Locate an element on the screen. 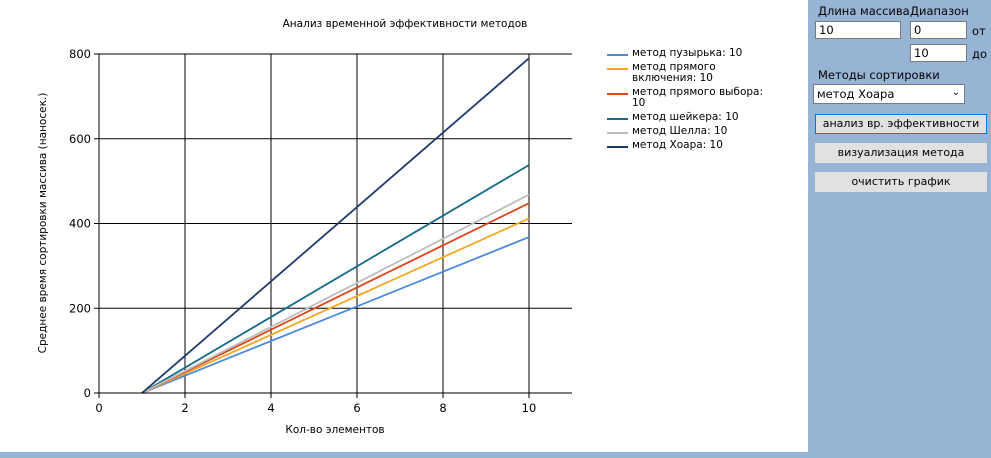 This screenshot has width=991, height=458. range-from-label: от is located at coordinates (979, 31).